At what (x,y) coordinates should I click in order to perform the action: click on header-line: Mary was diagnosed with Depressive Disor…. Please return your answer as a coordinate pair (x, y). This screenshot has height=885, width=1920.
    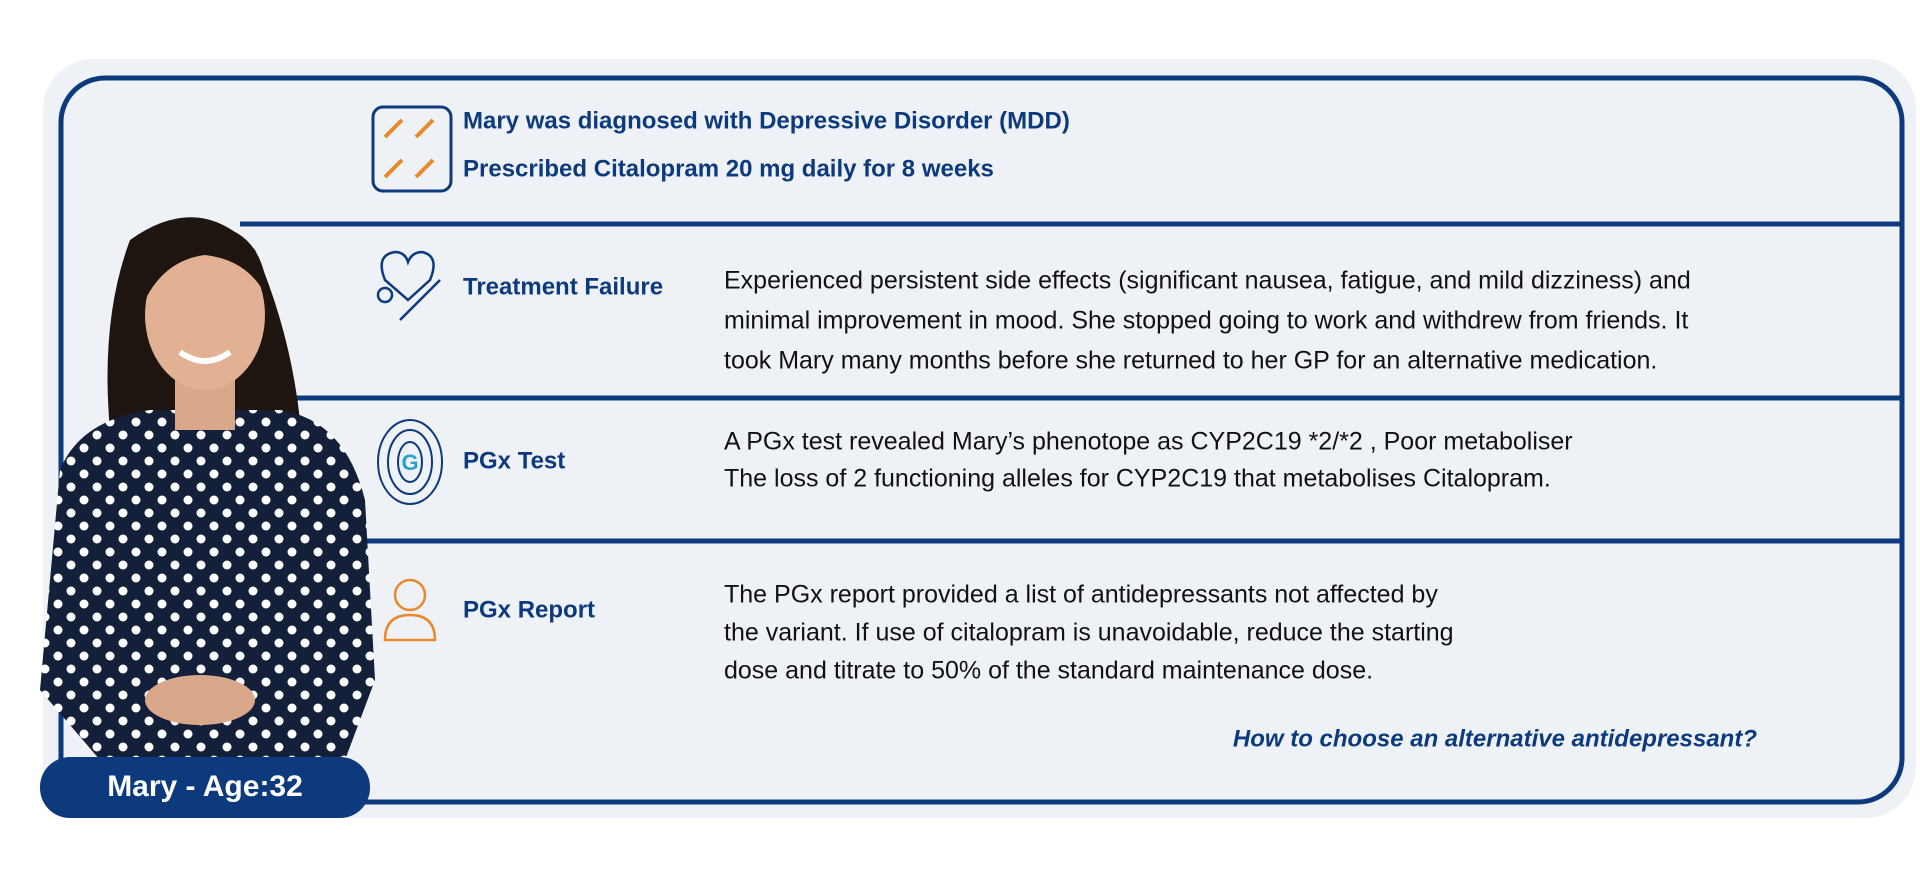
    Looking at the image, I should click on (766, 120).